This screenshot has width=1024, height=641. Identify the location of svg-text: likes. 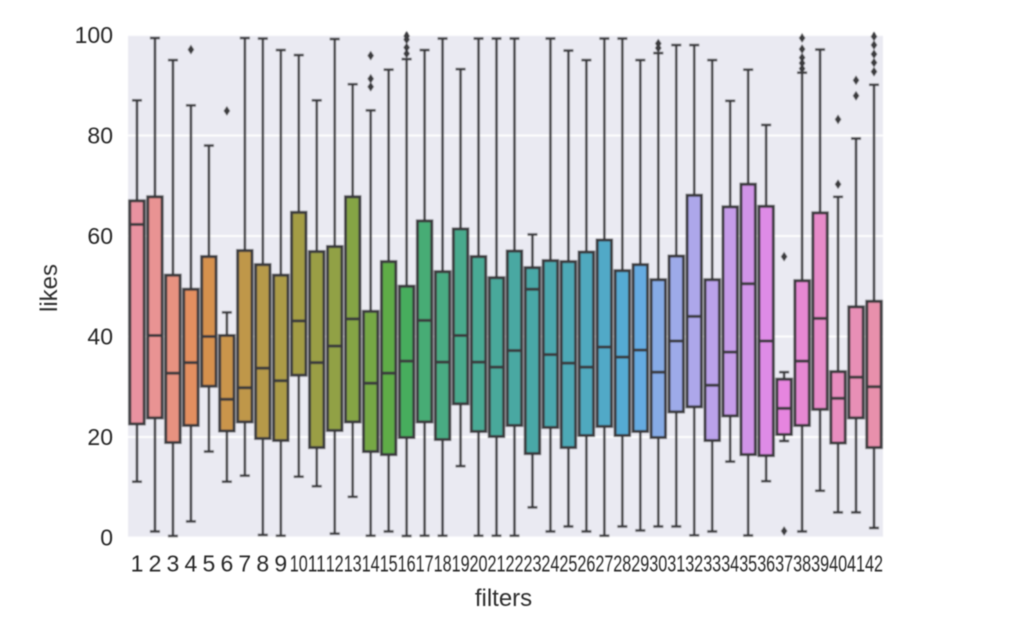
(49, 288).